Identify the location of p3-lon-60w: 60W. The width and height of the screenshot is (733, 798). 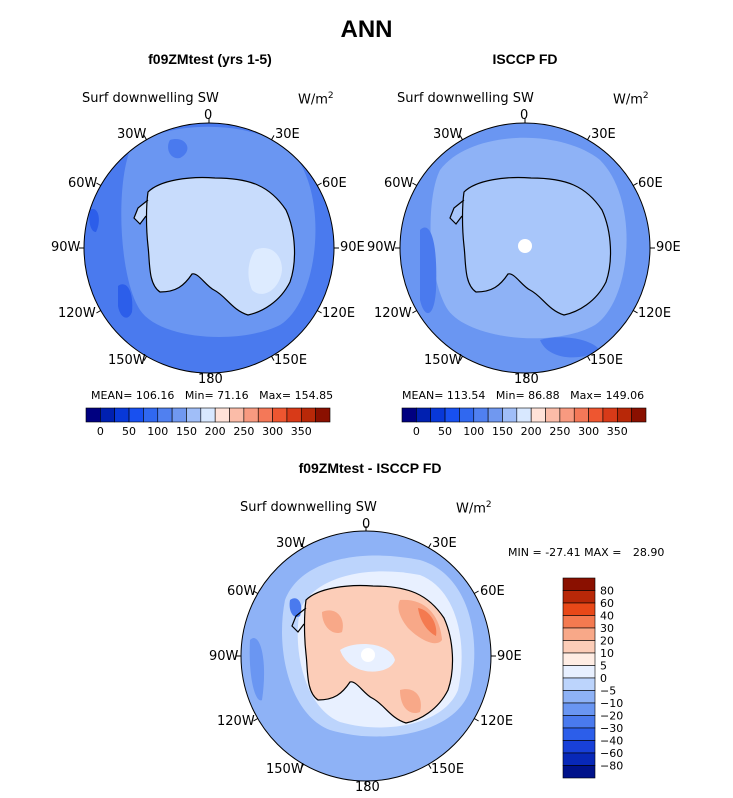
(242, 591).